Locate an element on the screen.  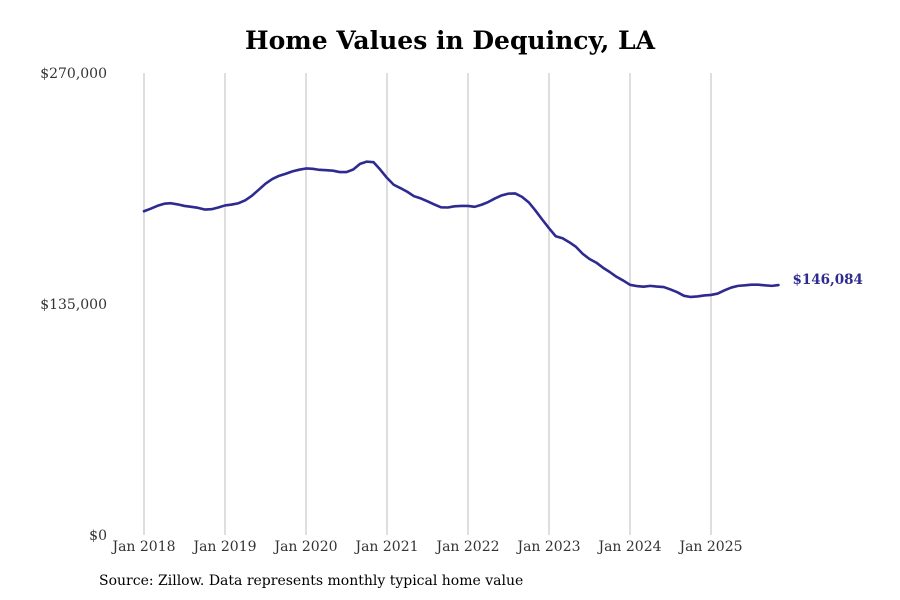
x-tick-label: Jan 2020 is located at coordinates (304, 547).